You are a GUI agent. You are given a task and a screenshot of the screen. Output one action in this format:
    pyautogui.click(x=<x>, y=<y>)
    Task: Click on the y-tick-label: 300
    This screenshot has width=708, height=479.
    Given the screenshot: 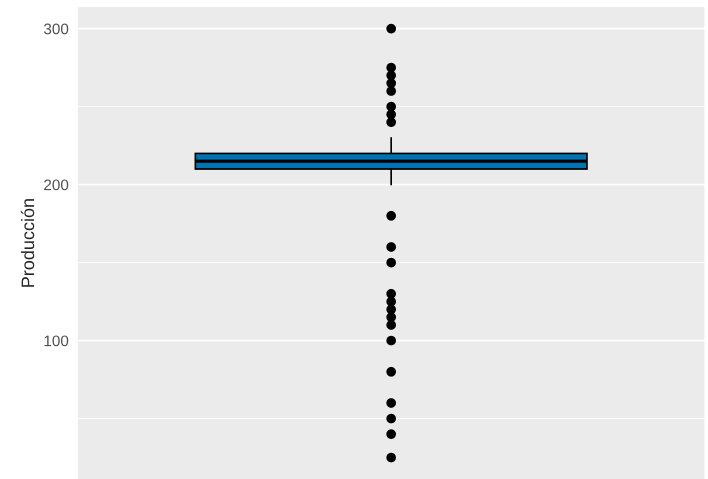 What is the action you would take?
    pyautogui.click(x=56, y=29)
    